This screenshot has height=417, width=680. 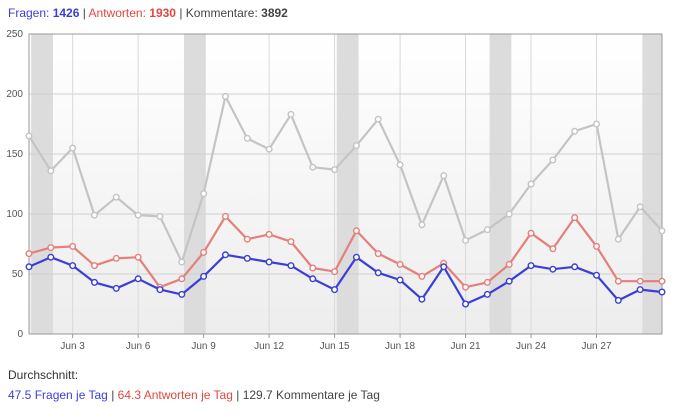 I want to click on answers-label: Antworten:, so click(x=117, y=13).